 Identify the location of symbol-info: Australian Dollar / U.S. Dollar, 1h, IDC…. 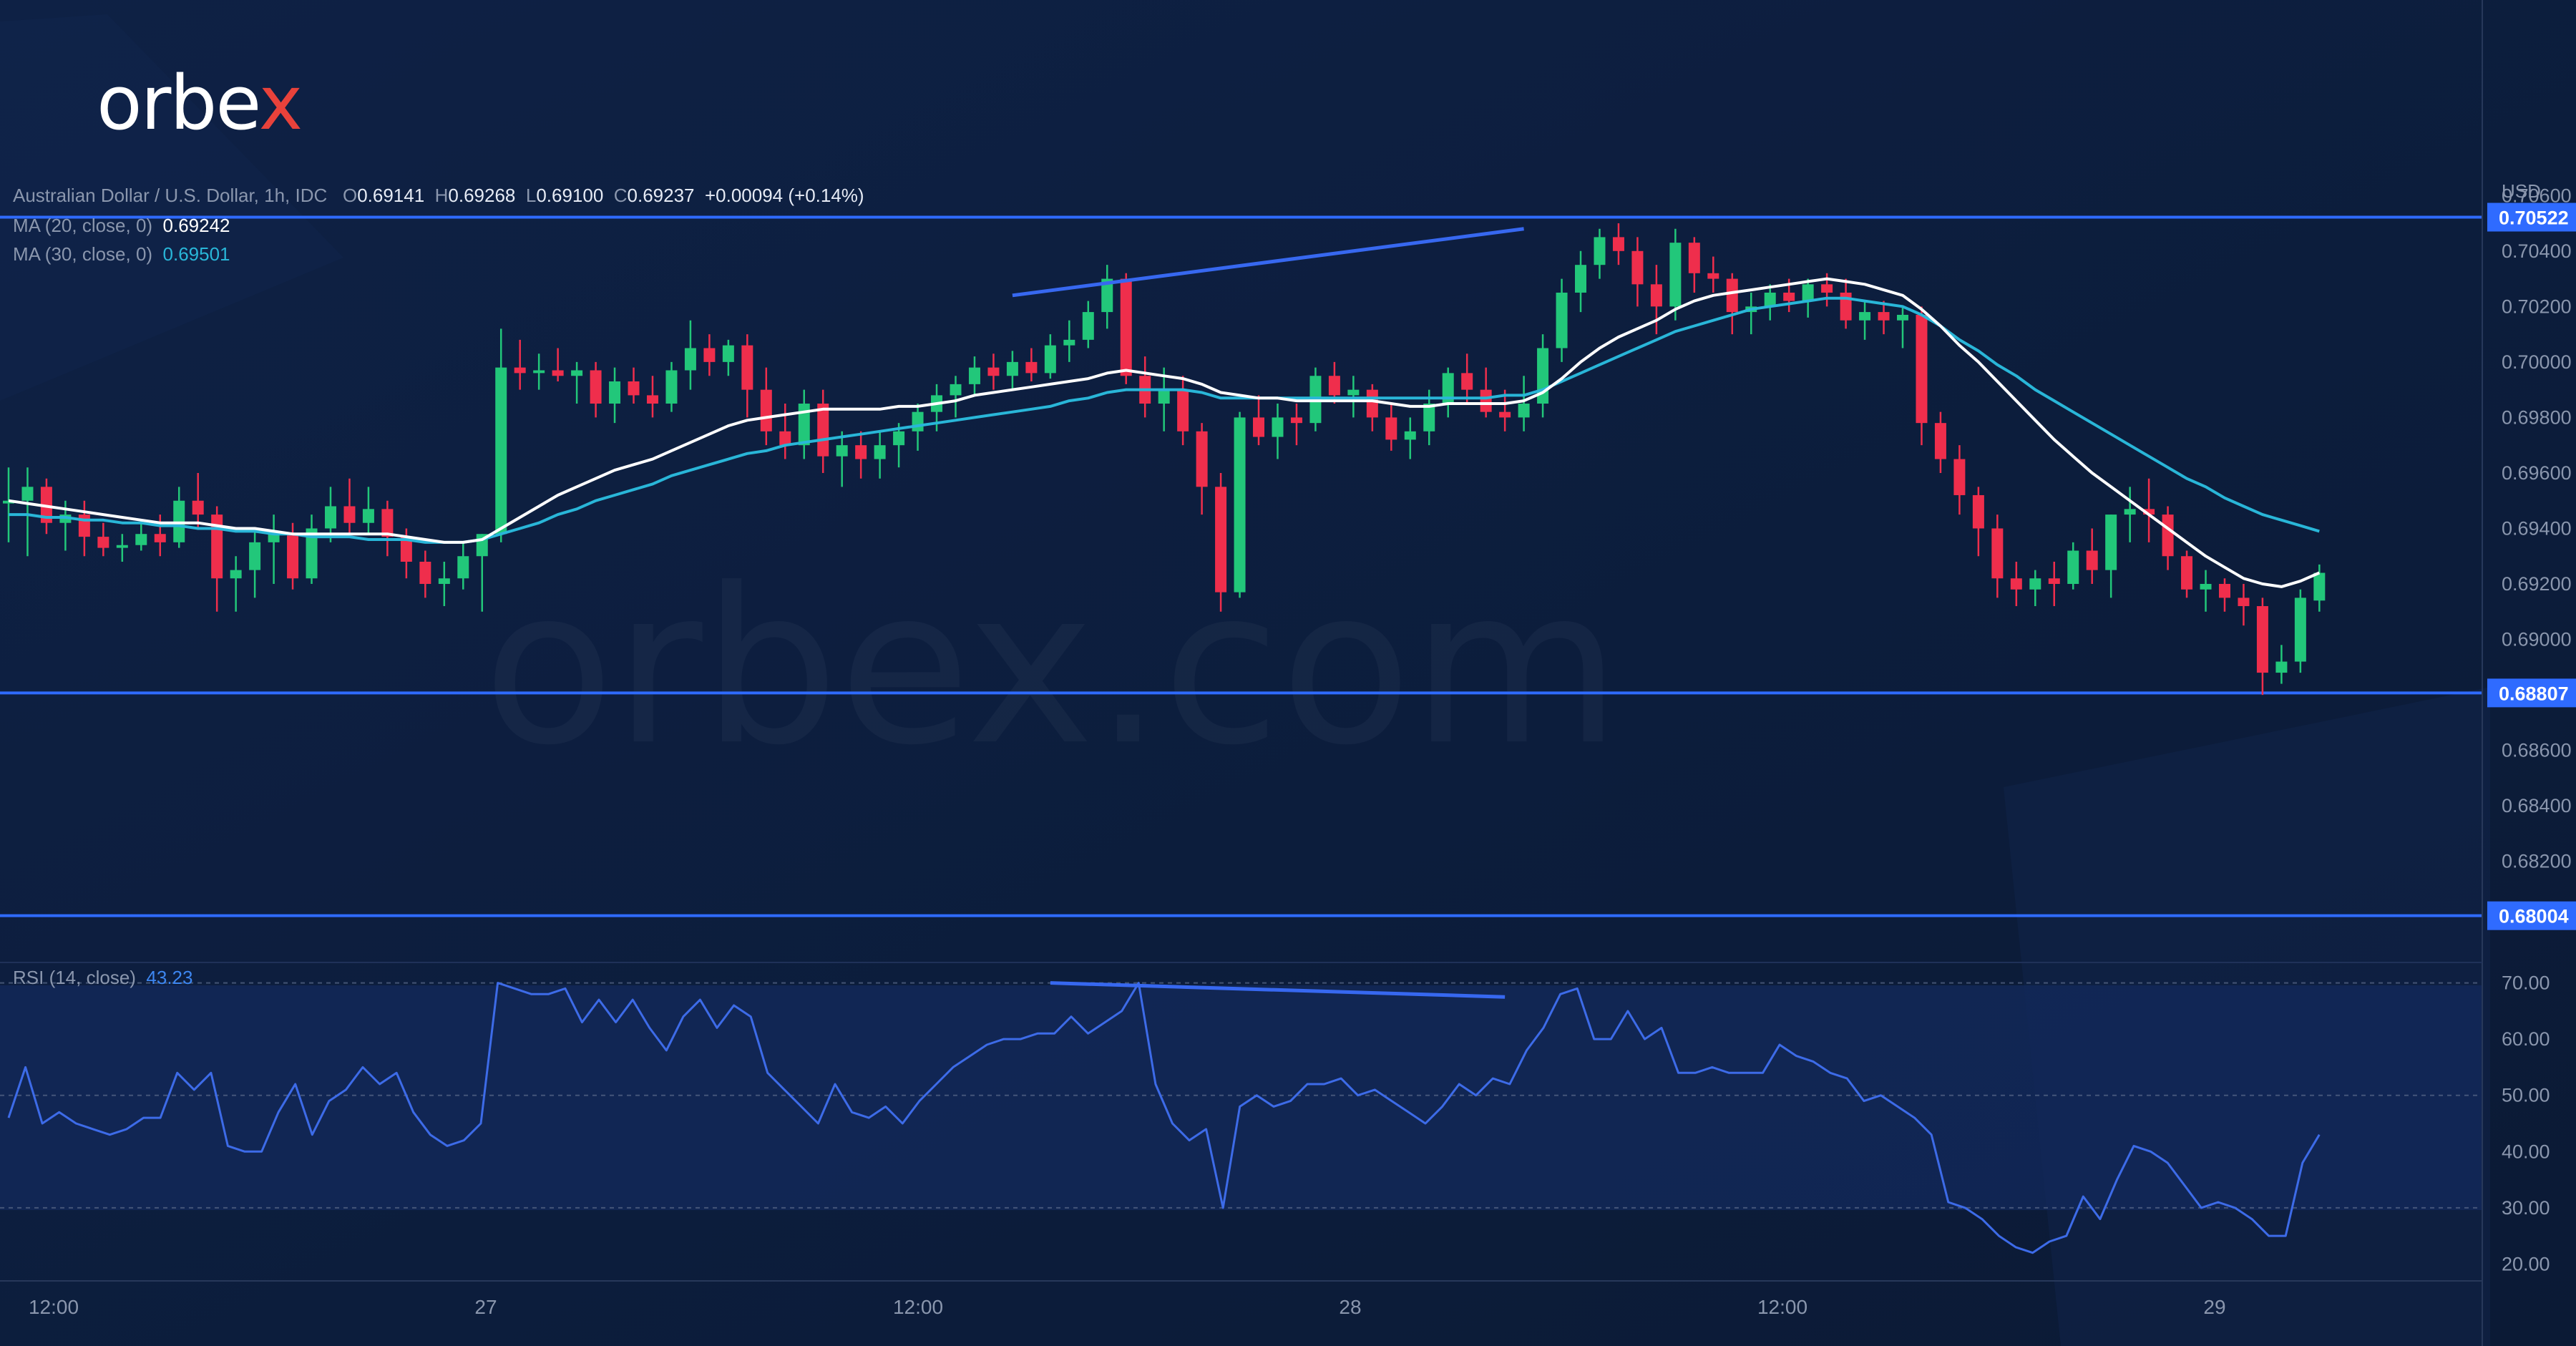
(438, 196).